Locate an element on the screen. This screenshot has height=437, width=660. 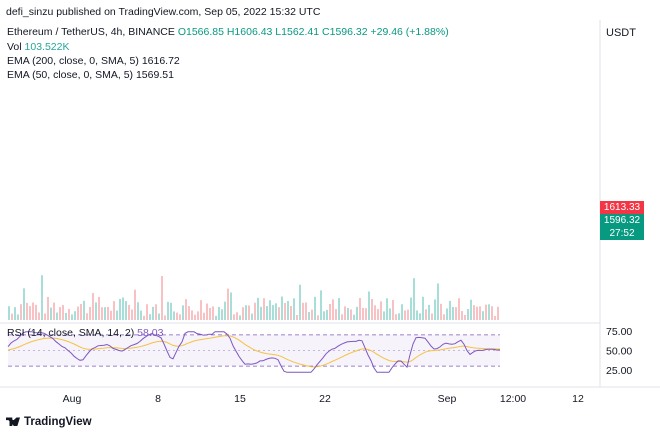
symbol-name: Ethereum / TetherUS, 4h, BINANCE is located at coordinates (91, 32).